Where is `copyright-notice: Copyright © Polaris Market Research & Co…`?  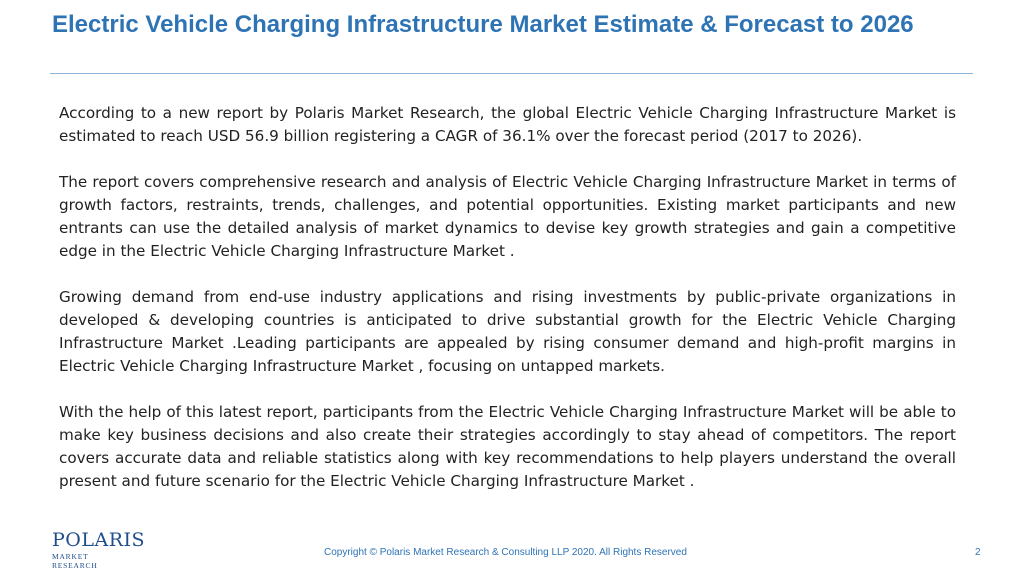
copyright-notice: Copyright © Polaris Market Research & Co… is located at coordinates (505, 552).